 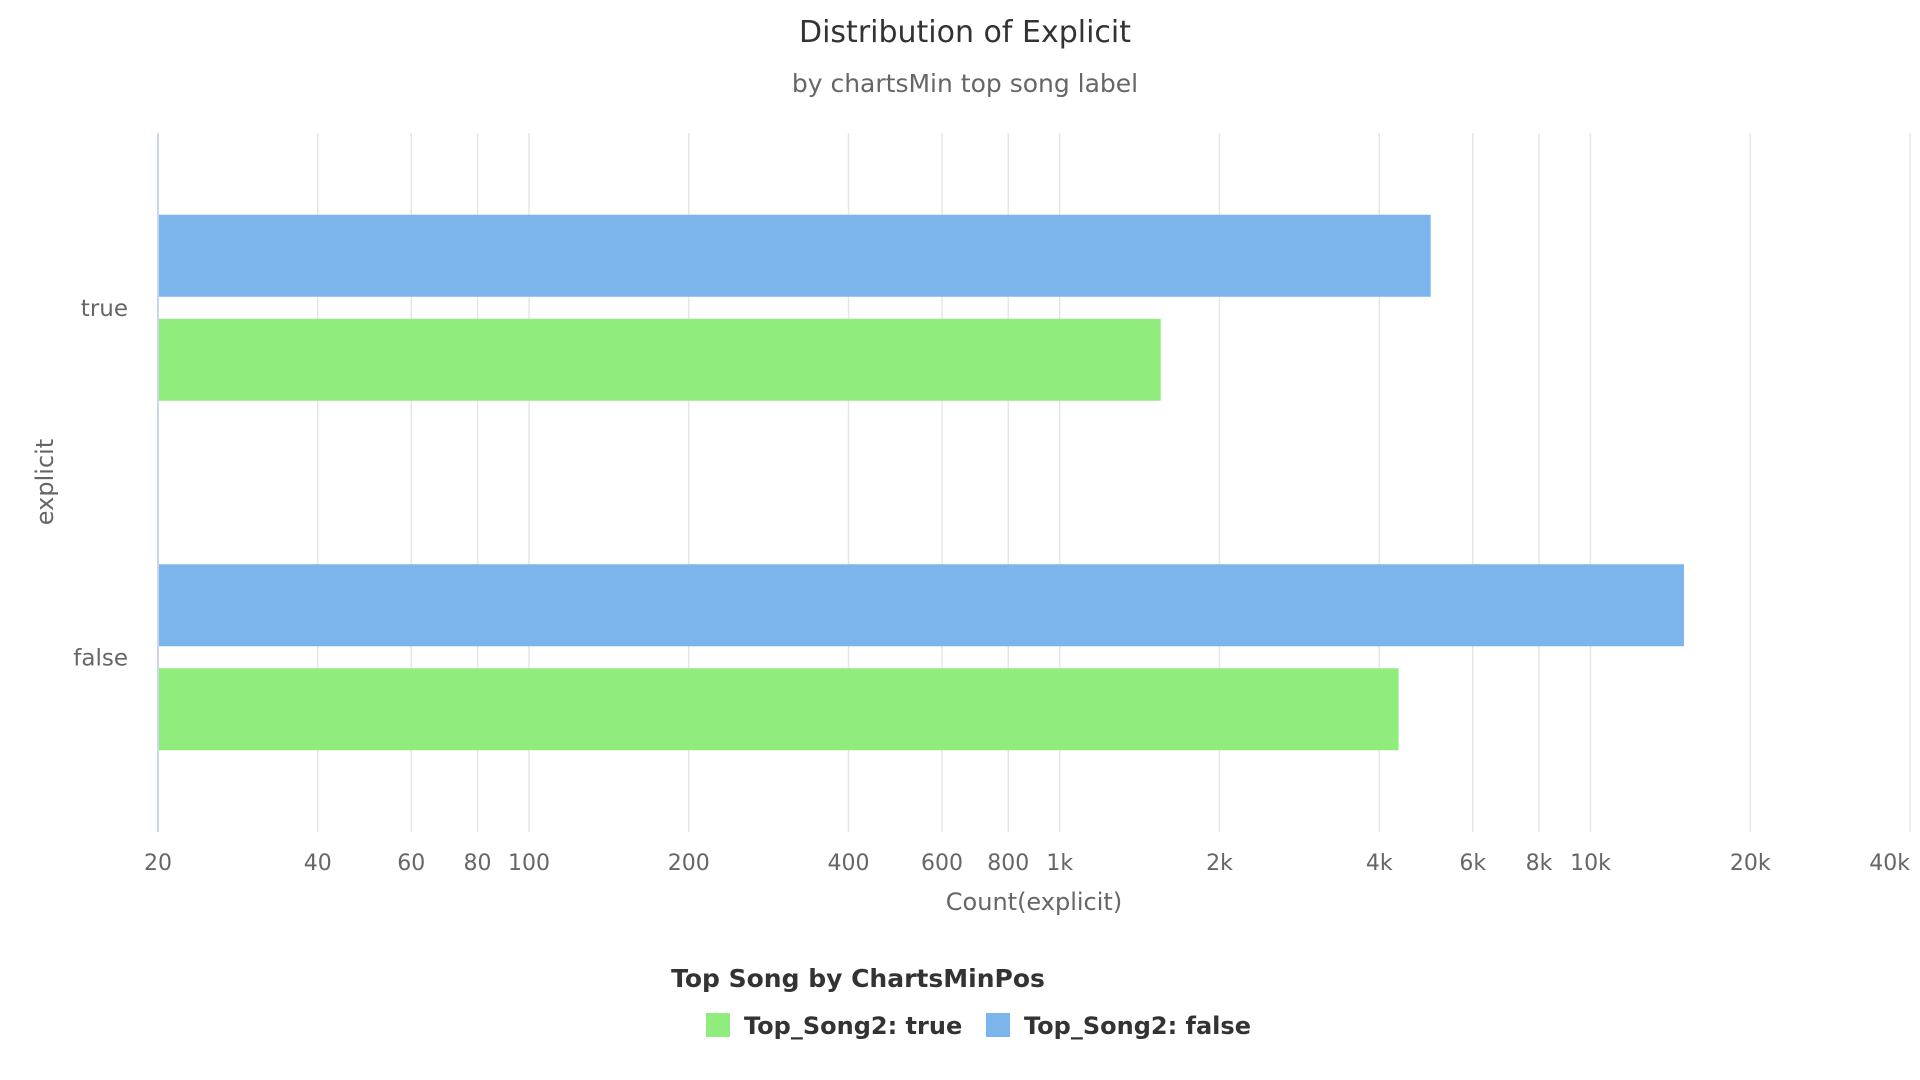 I want to click on y-category-label: false, so click(x=100, y=658).